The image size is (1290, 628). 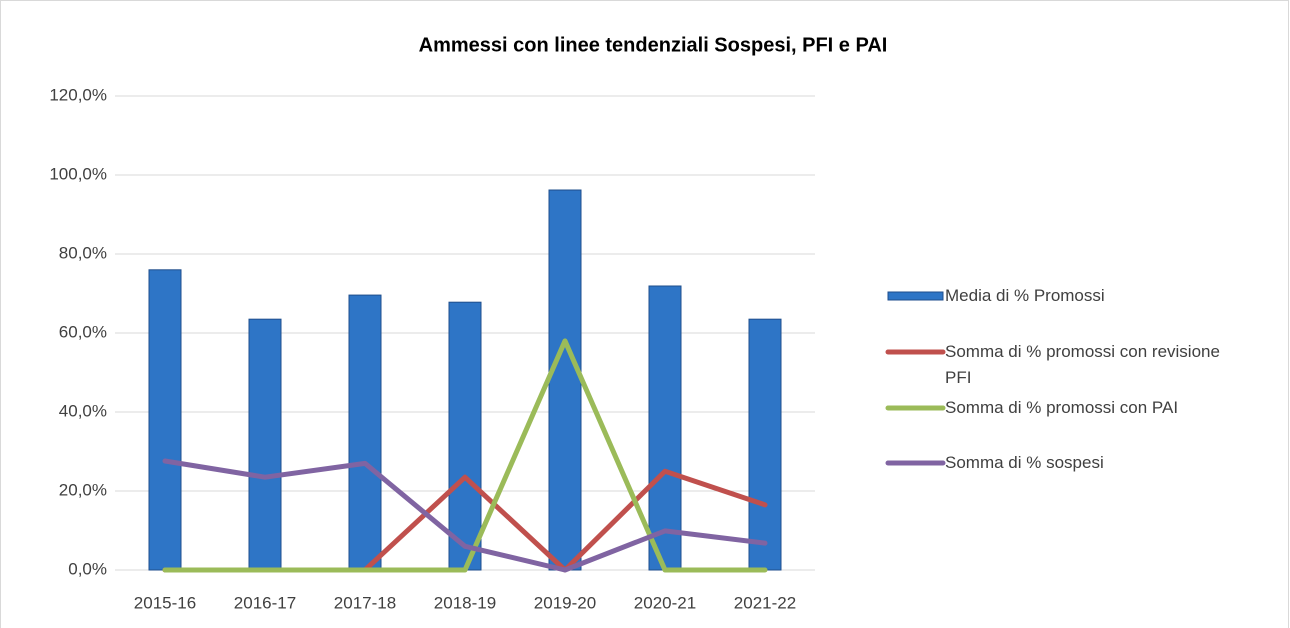 I want to click on legend-label: Media di % Promossi, so click(x=1025, y=295).